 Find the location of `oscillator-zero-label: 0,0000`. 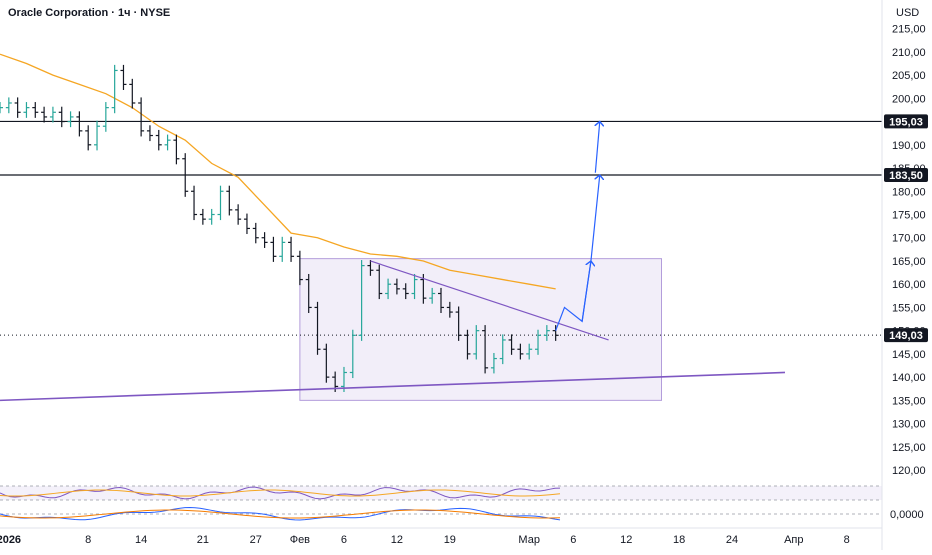

oscillator-zero-label: 0,0000 is located at coordinates (907, 515).